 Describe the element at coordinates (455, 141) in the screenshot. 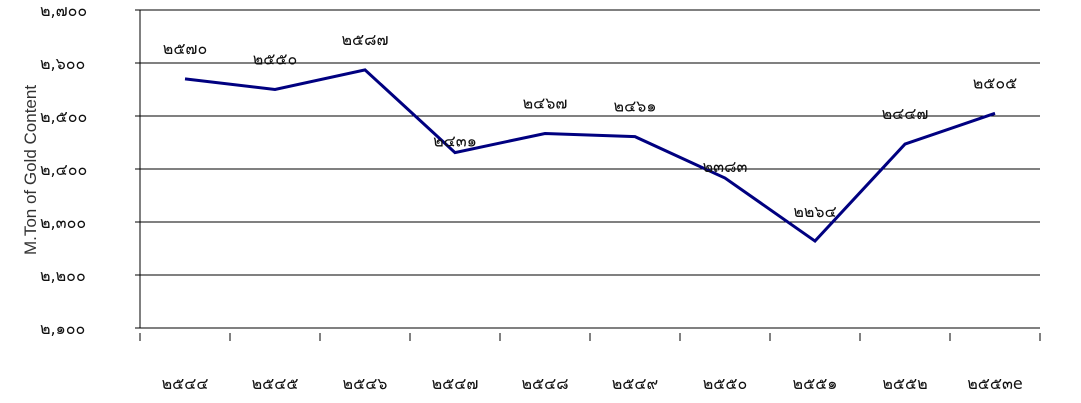

I see `data-label: ๒๔๓๑` at that location.